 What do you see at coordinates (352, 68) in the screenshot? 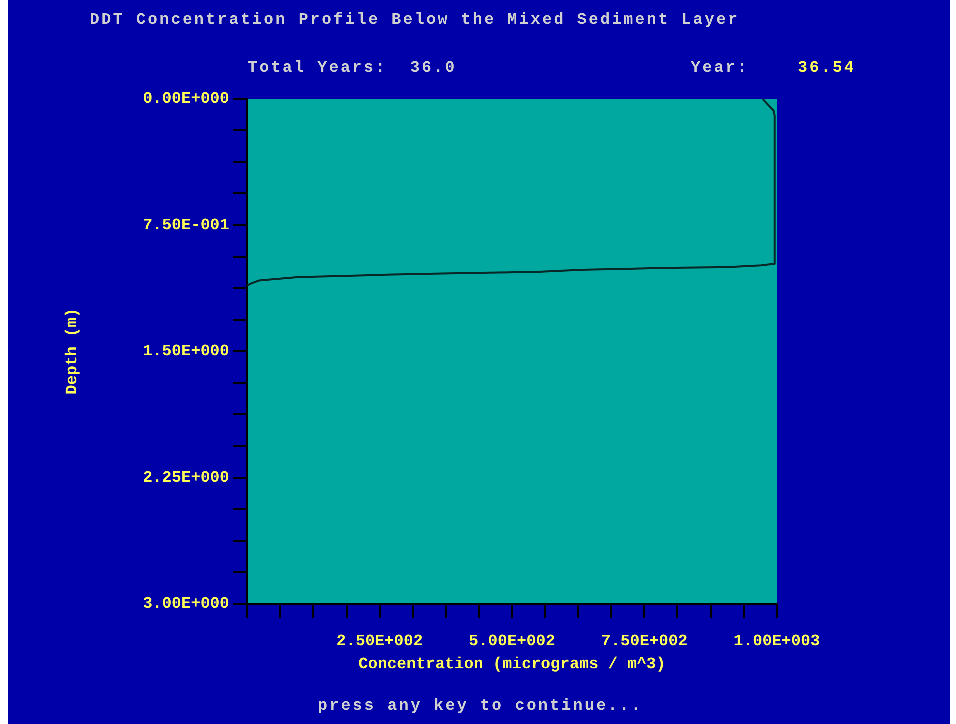
I see `text: Total Years: 36.0` at bounding box center [352, 68].